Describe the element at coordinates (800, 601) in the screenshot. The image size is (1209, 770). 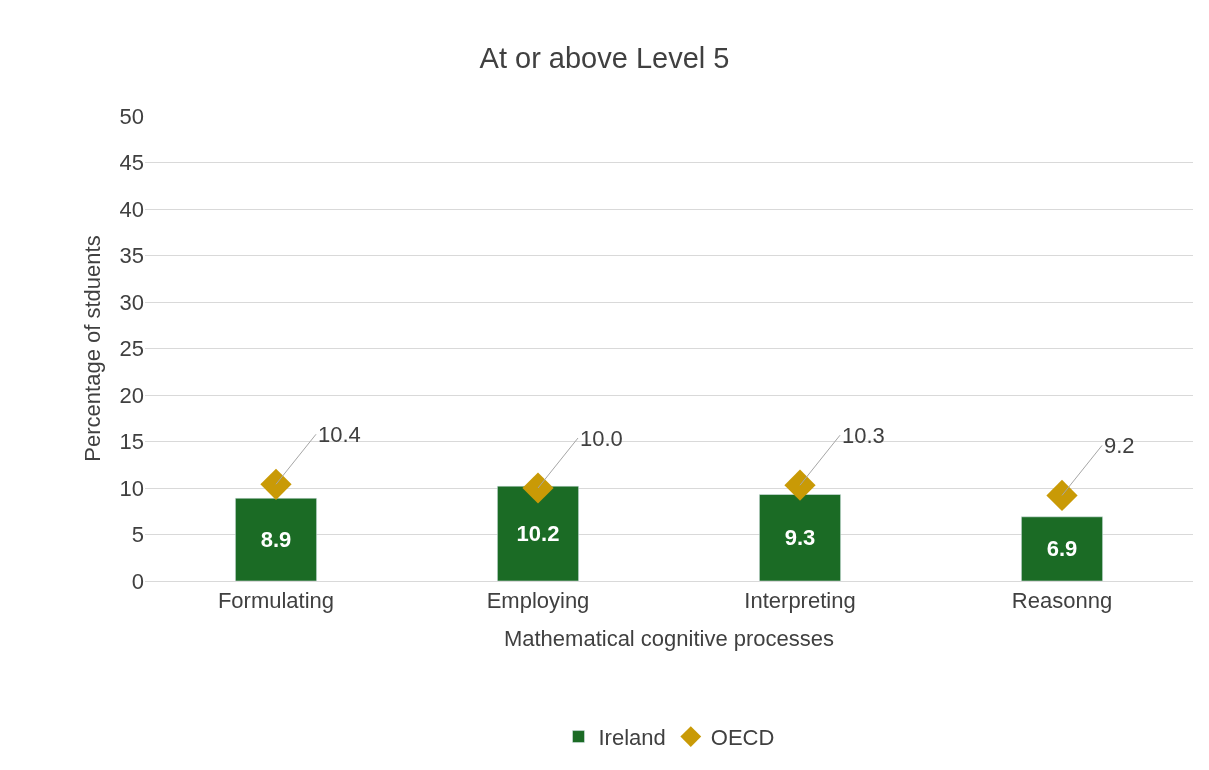
I see `x-tick-label: Interpreting` at that location.